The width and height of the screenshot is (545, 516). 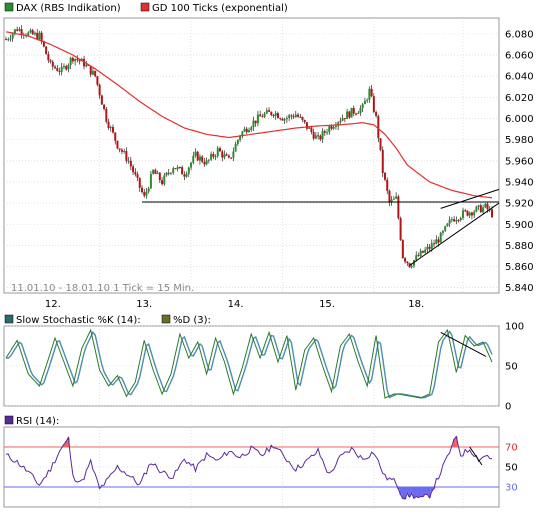 I want to click on legend-swatch-stoch-k, so click(x=9, y=319).